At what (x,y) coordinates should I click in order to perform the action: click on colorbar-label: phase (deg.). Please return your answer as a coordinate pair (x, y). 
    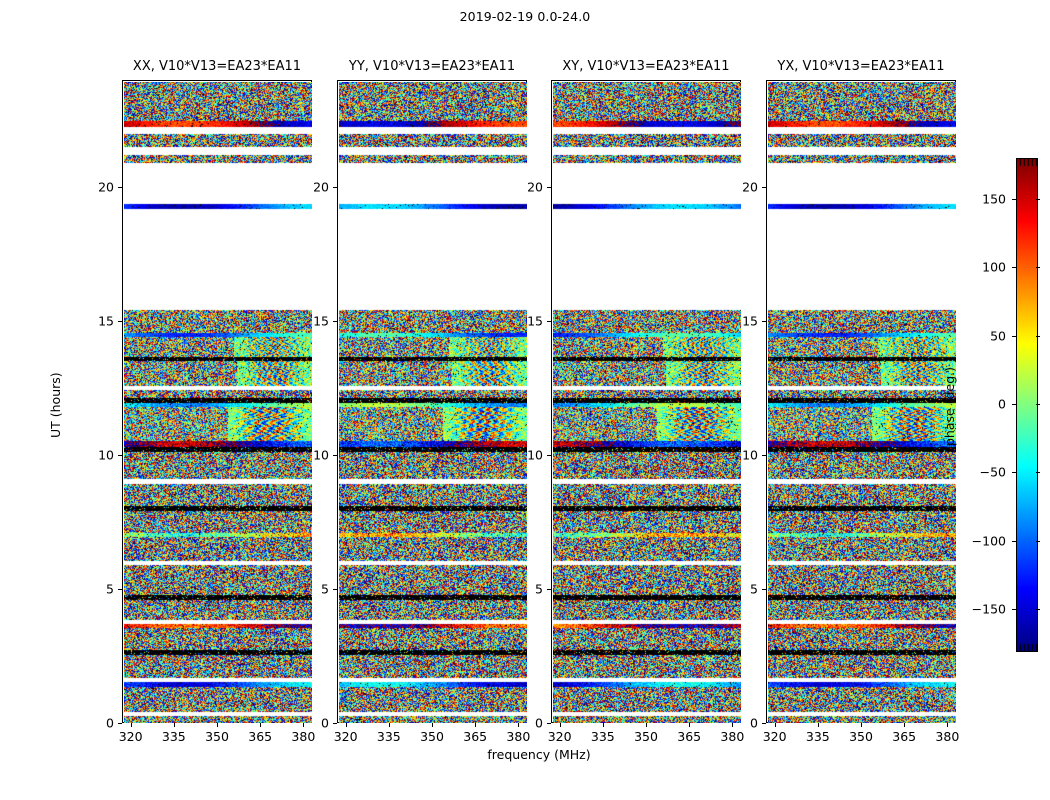
    Looking at the image, I should click on (949, 406).